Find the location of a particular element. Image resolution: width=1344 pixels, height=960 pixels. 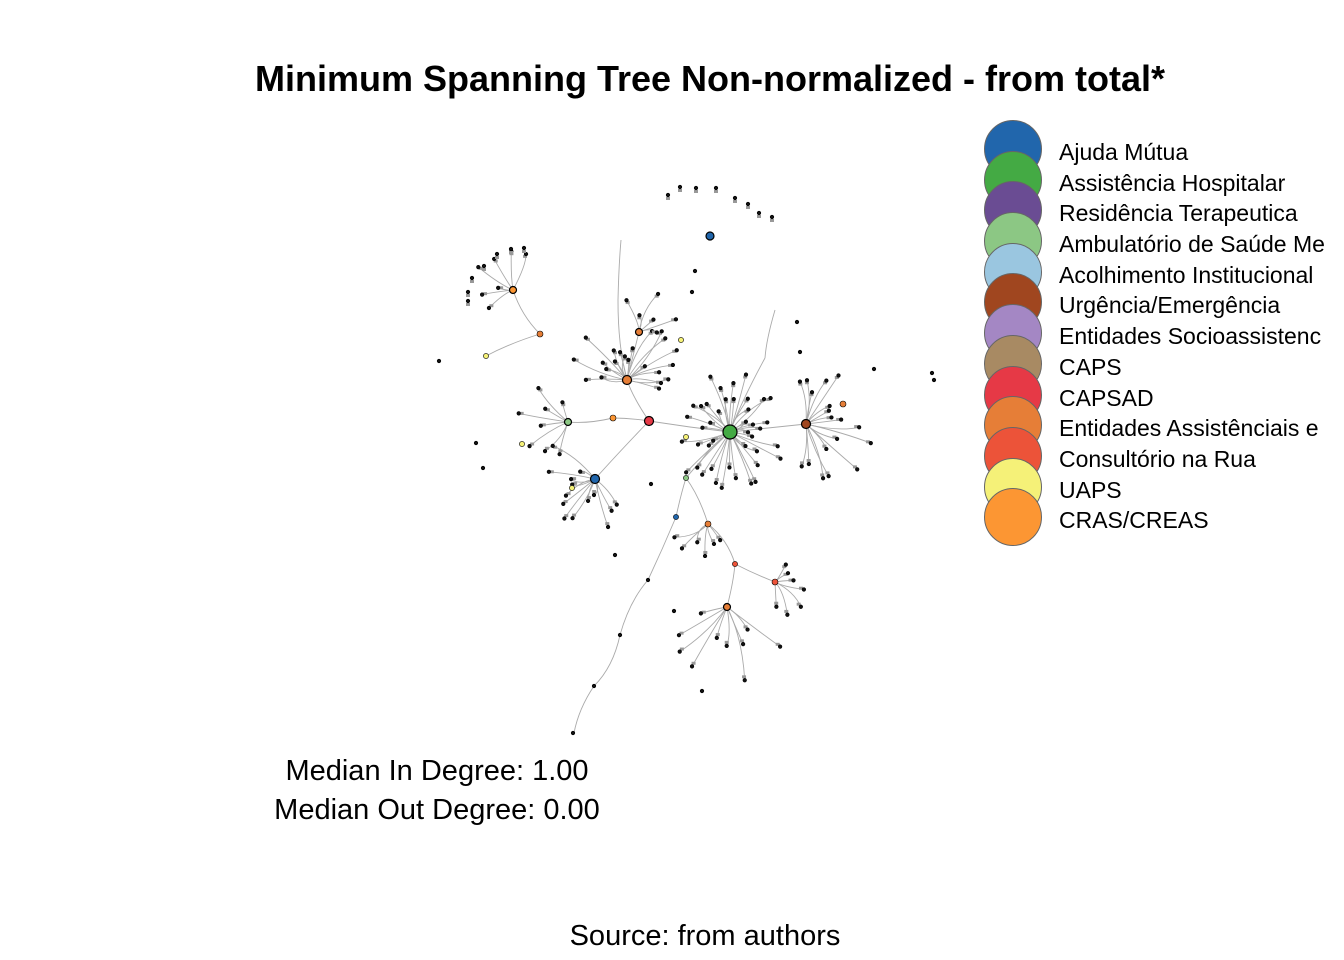

legend-label: Consultório na Rua is located at coordinates (1157, 458).